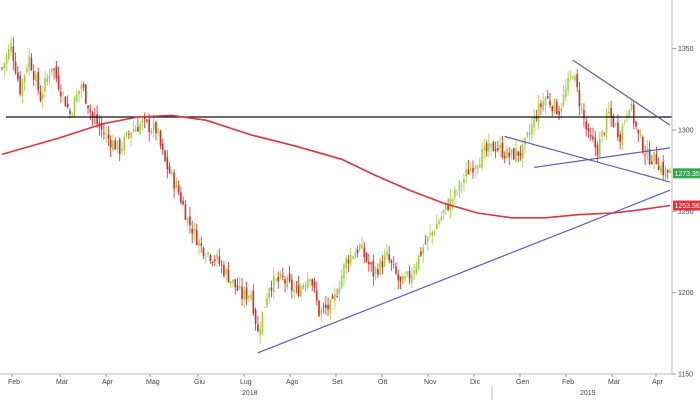  What do you see at coordinates (153, 382) in the screenshot?
I see `xtick-label: Mag` at bounding box center [153, 382].